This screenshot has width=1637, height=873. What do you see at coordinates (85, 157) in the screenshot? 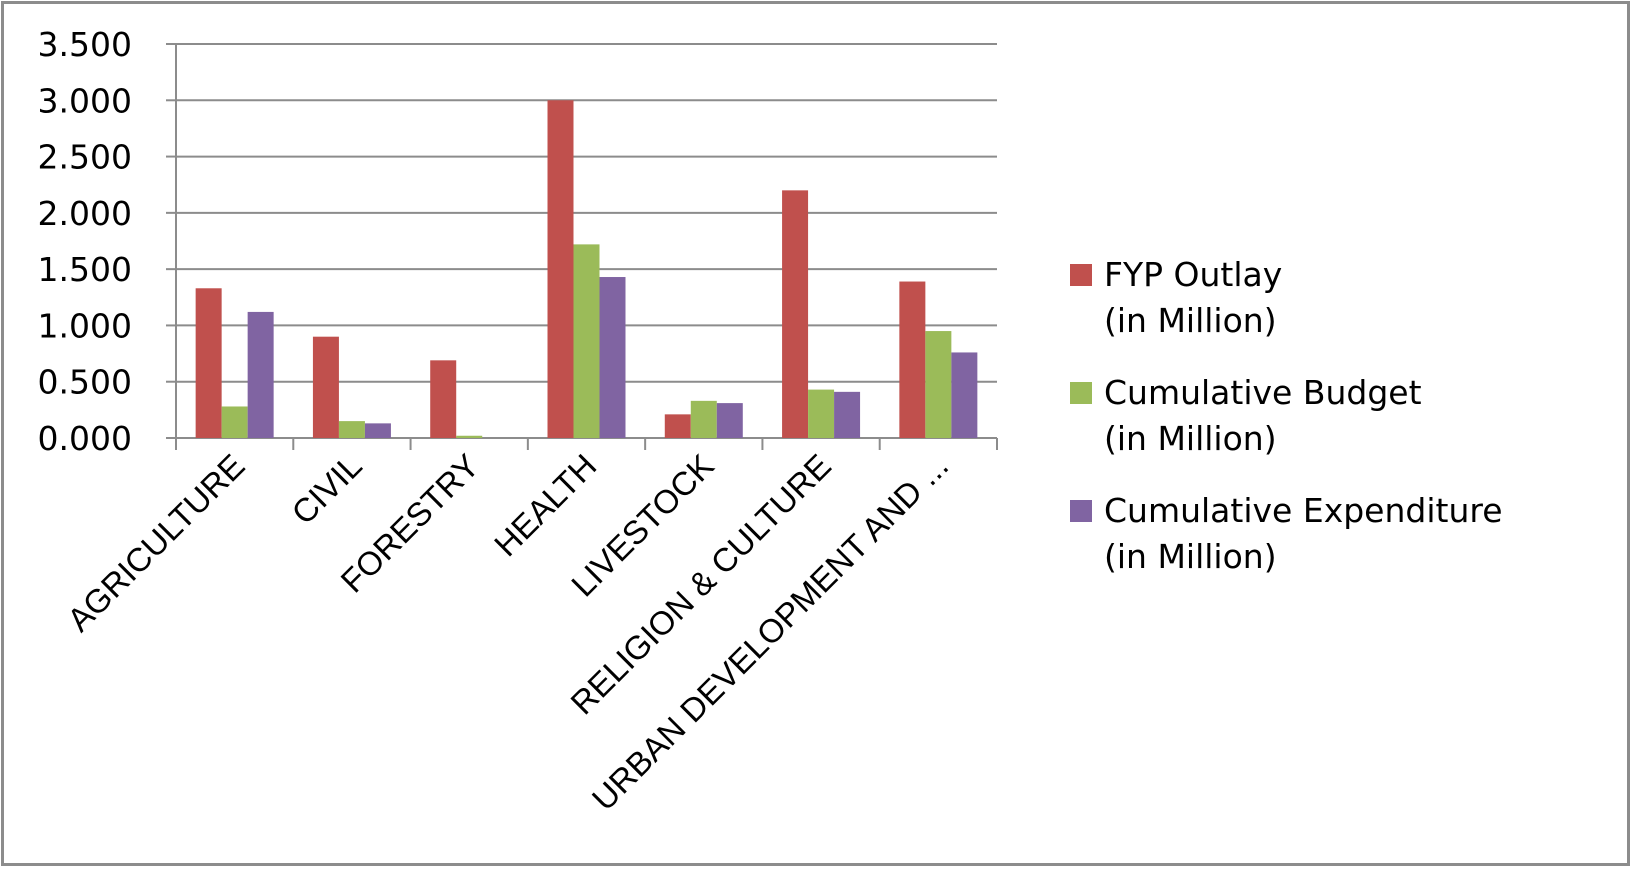
I see `y-tick-label: 2.500` at bounding box center [85, 157].